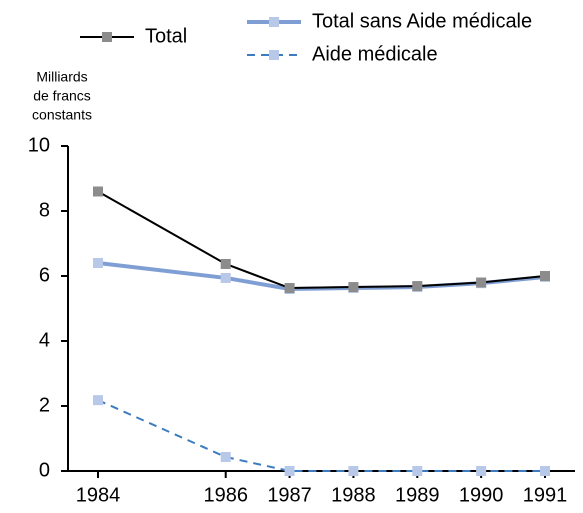 This screenshot has height=513, width=583. Describe the element at coordinates (417, 495) in the screenshot. I see `x-tick-label: 1989` at that location.